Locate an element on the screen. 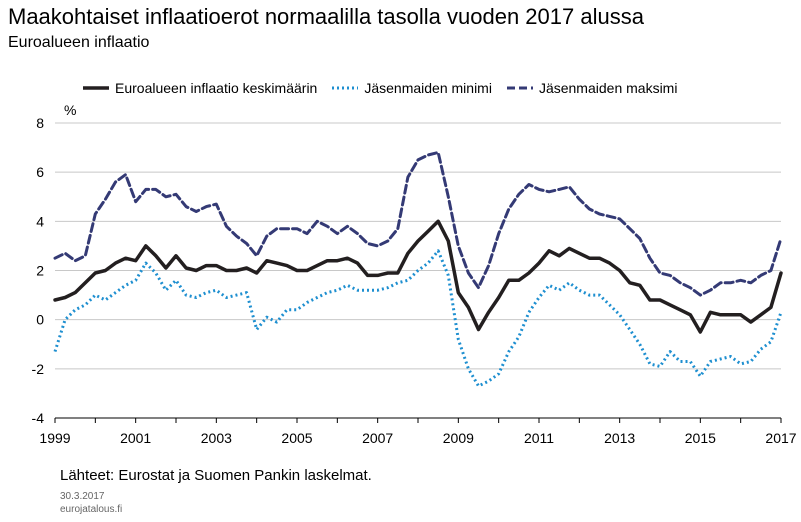 The height and width of the screenshot is (522, 801). y-axis-unit: % is located at coordinates (70, 110).